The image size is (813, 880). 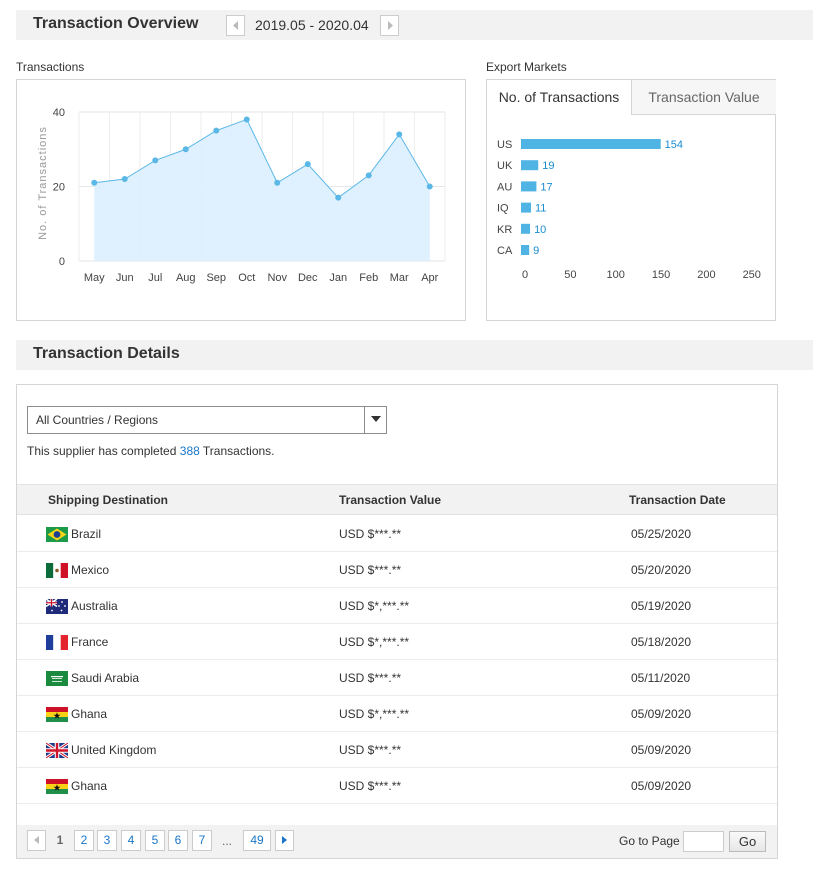 I want to click on data-point-jul, so click(x=155, y=160).